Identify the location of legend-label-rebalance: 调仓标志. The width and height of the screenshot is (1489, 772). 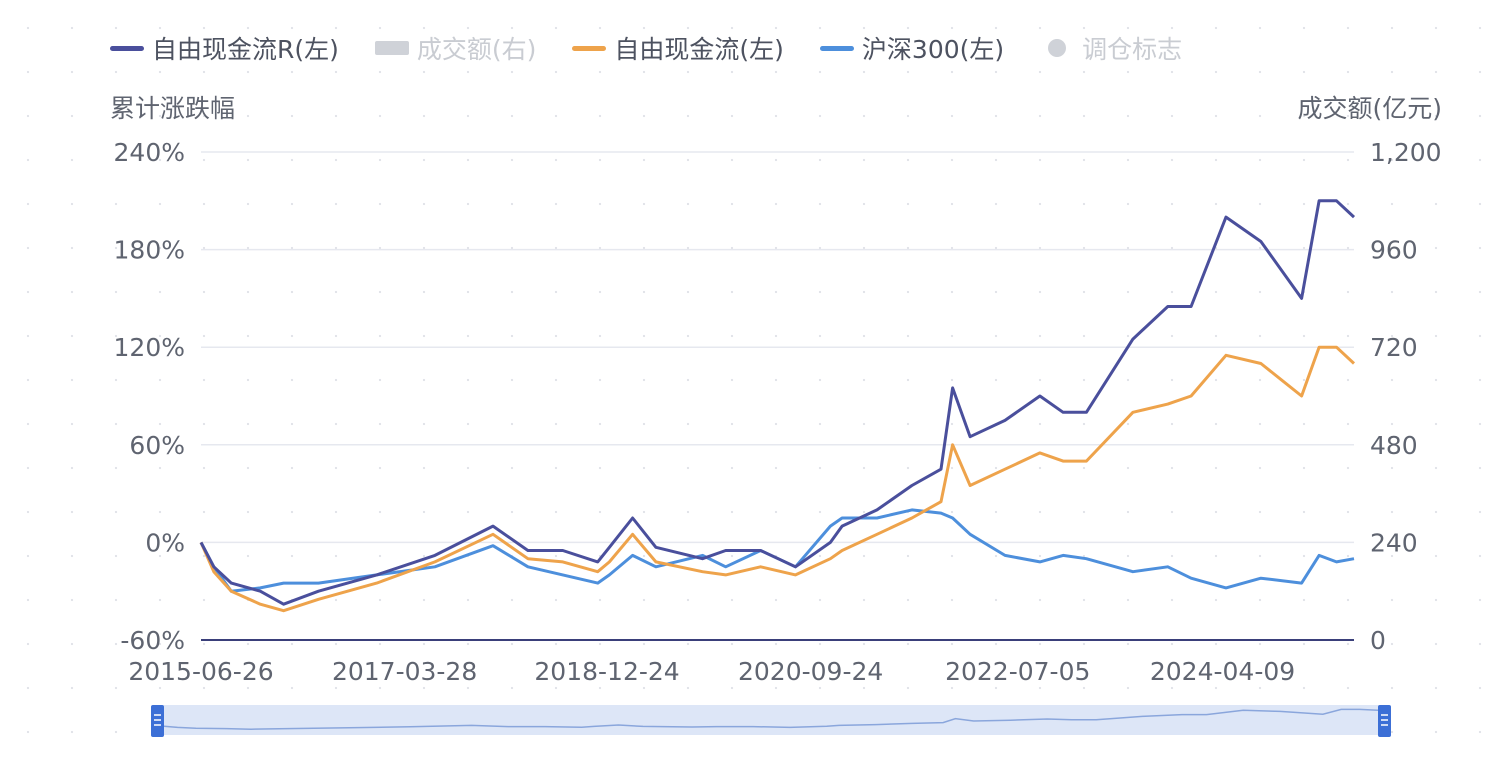
(1132, 49).